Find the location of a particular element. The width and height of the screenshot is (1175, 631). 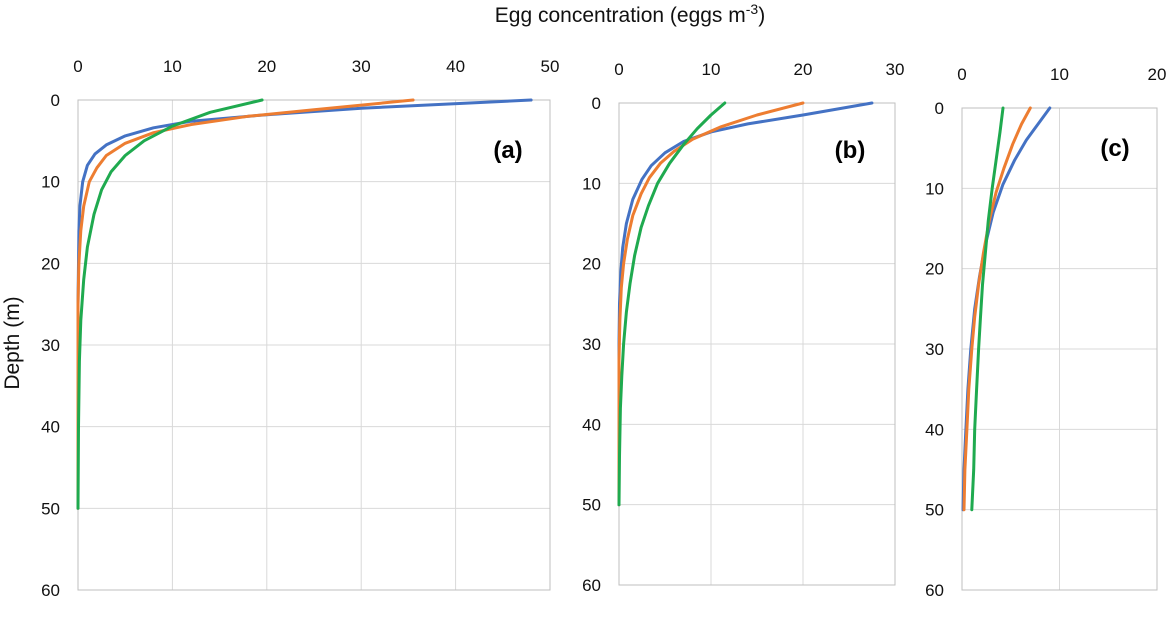

x-axis-title-main: Egg concentration (eggs m is located at coordinates (620, 15).